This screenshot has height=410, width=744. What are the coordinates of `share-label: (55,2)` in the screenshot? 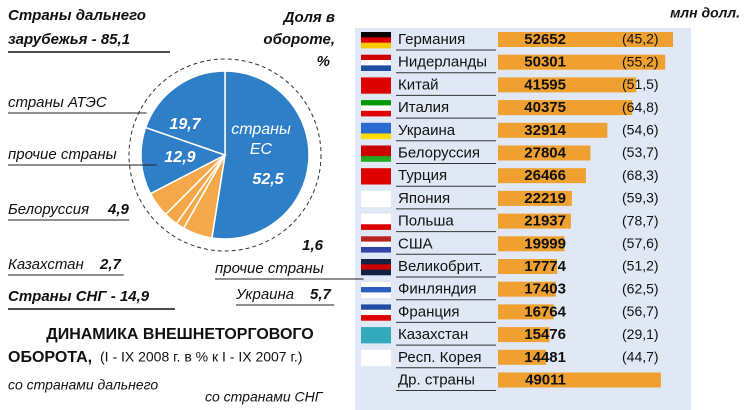 It's located at (640, 61).